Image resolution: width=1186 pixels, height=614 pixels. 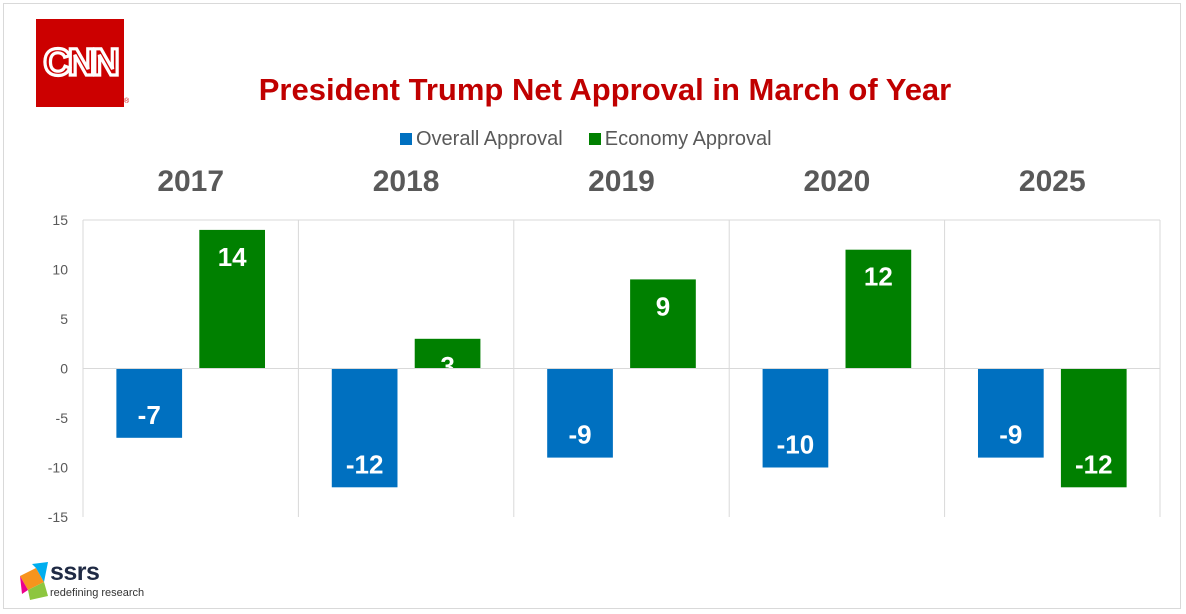 What do you see at coordinates (796, 445) in the screenshot?
I see `data-label: -10` at bounding box center [796, 445].